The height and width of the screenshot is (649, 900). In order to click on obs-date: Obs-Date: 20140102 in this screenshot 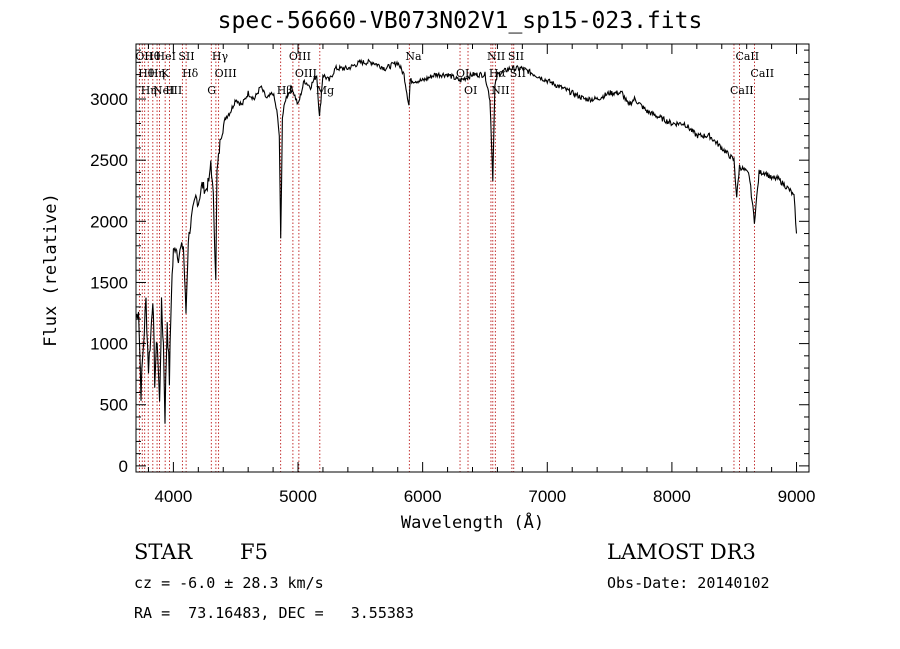, I will do `click(688, 583)`.